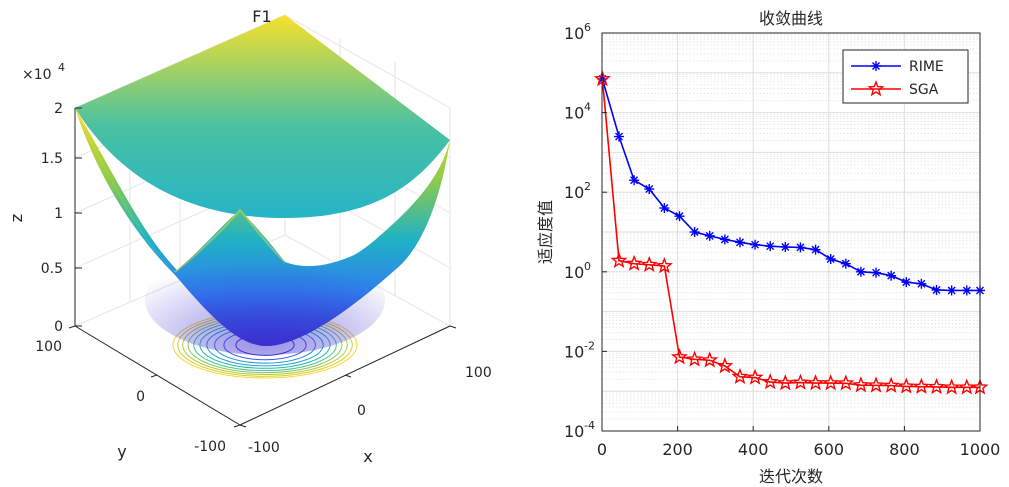  I want to click on legend-box, so click(905, 76).